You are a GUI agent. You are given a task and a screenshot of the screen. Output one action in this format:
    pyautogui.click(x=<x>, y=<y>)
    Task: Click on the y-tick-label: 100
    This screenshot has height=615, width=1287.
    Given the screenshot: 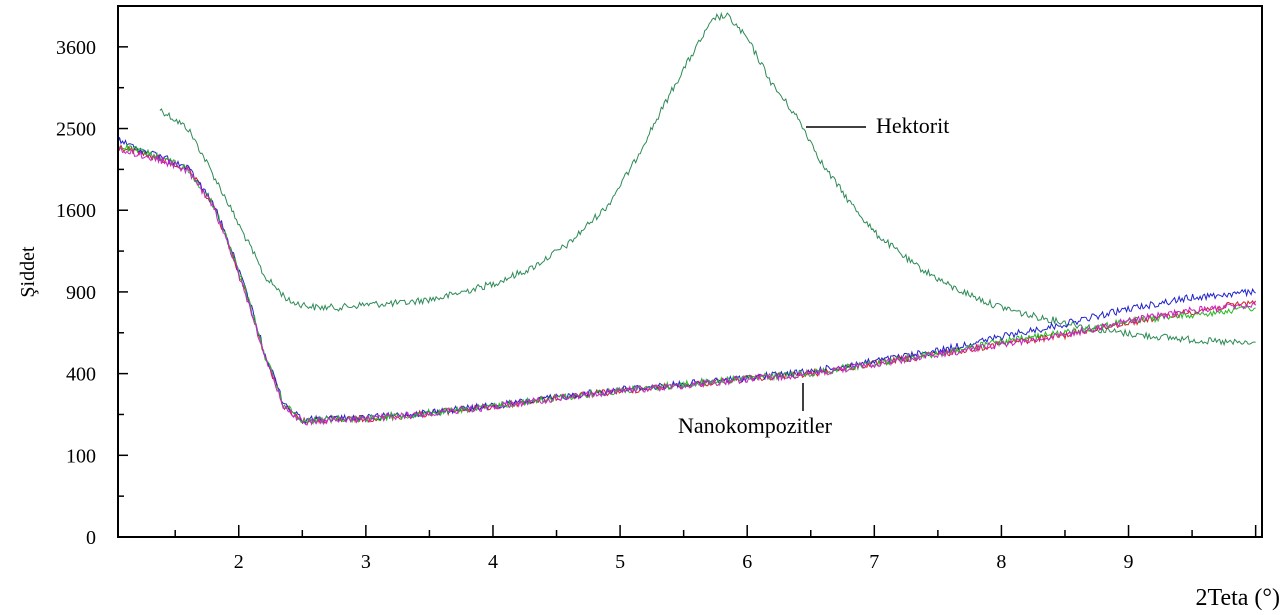 What is the action you would take?
    pyautogui.click(x=81, y=456)
    